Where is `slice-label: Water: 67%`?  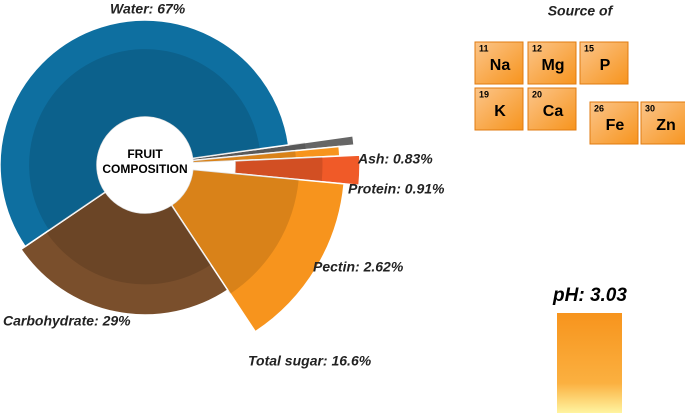
slice-label: Water: 67% is located at coordinates (148, 9).